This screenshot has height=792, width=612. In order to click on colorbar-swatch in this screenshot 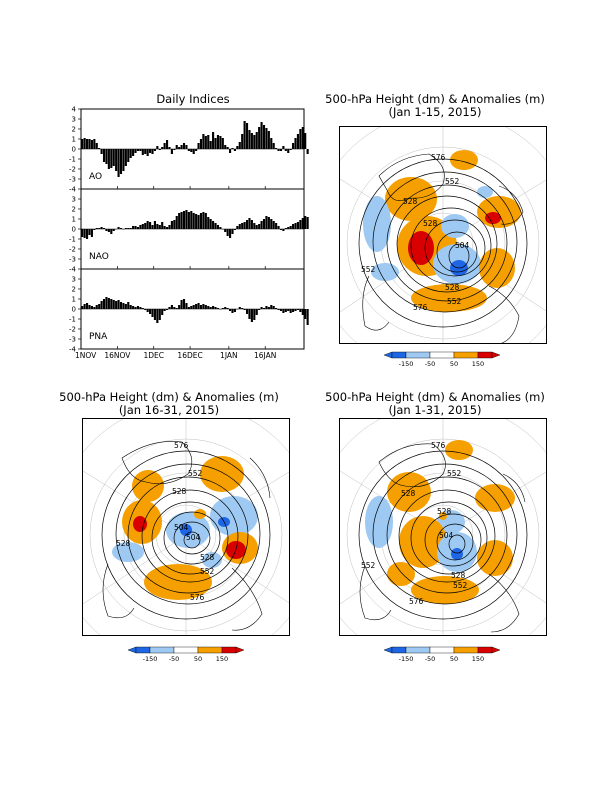, I will do `click(229, 650)`.